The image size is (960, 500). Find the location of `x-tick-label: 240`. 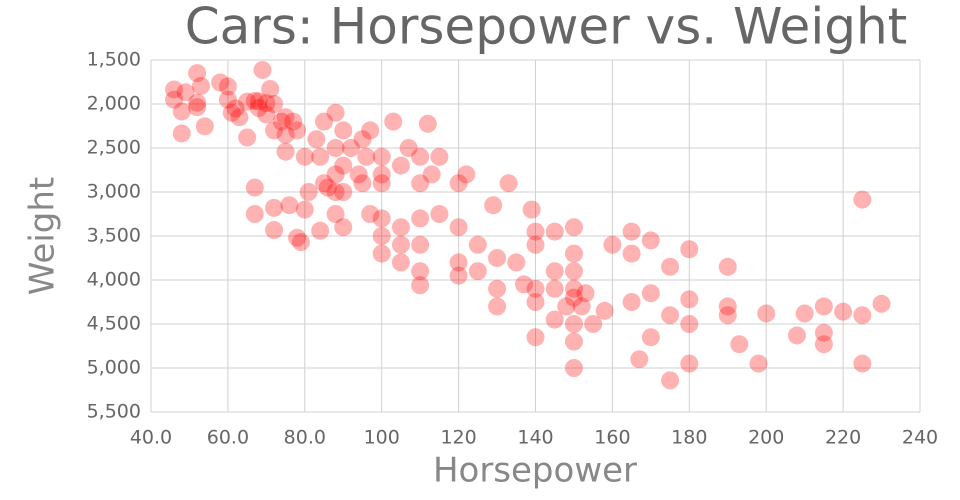

x-tick-label: 240 is located at coordinates (920, 438).